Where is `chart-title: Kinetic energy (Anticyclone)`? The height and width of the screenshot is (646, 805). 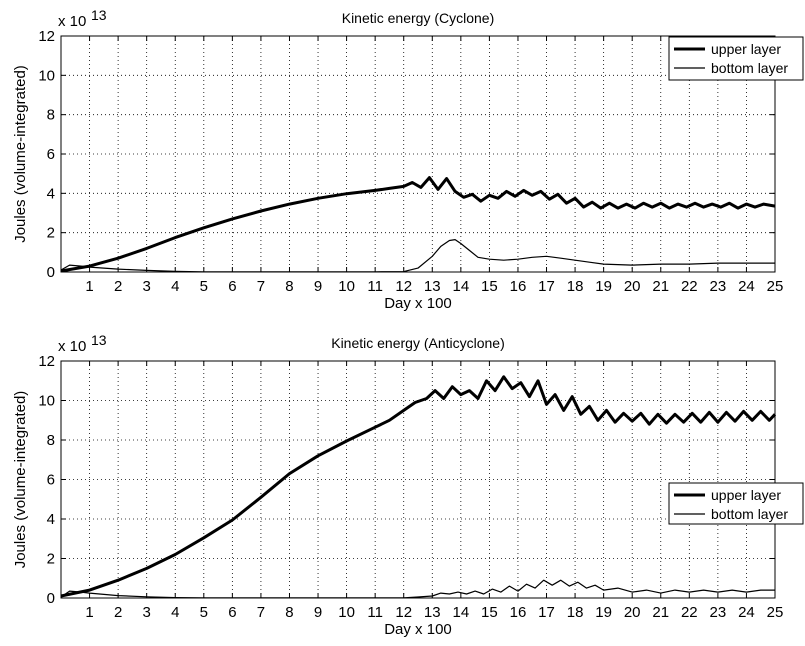
chart-title: Kinetic energy (Anticyclone) is located at coordinates (418, 343).